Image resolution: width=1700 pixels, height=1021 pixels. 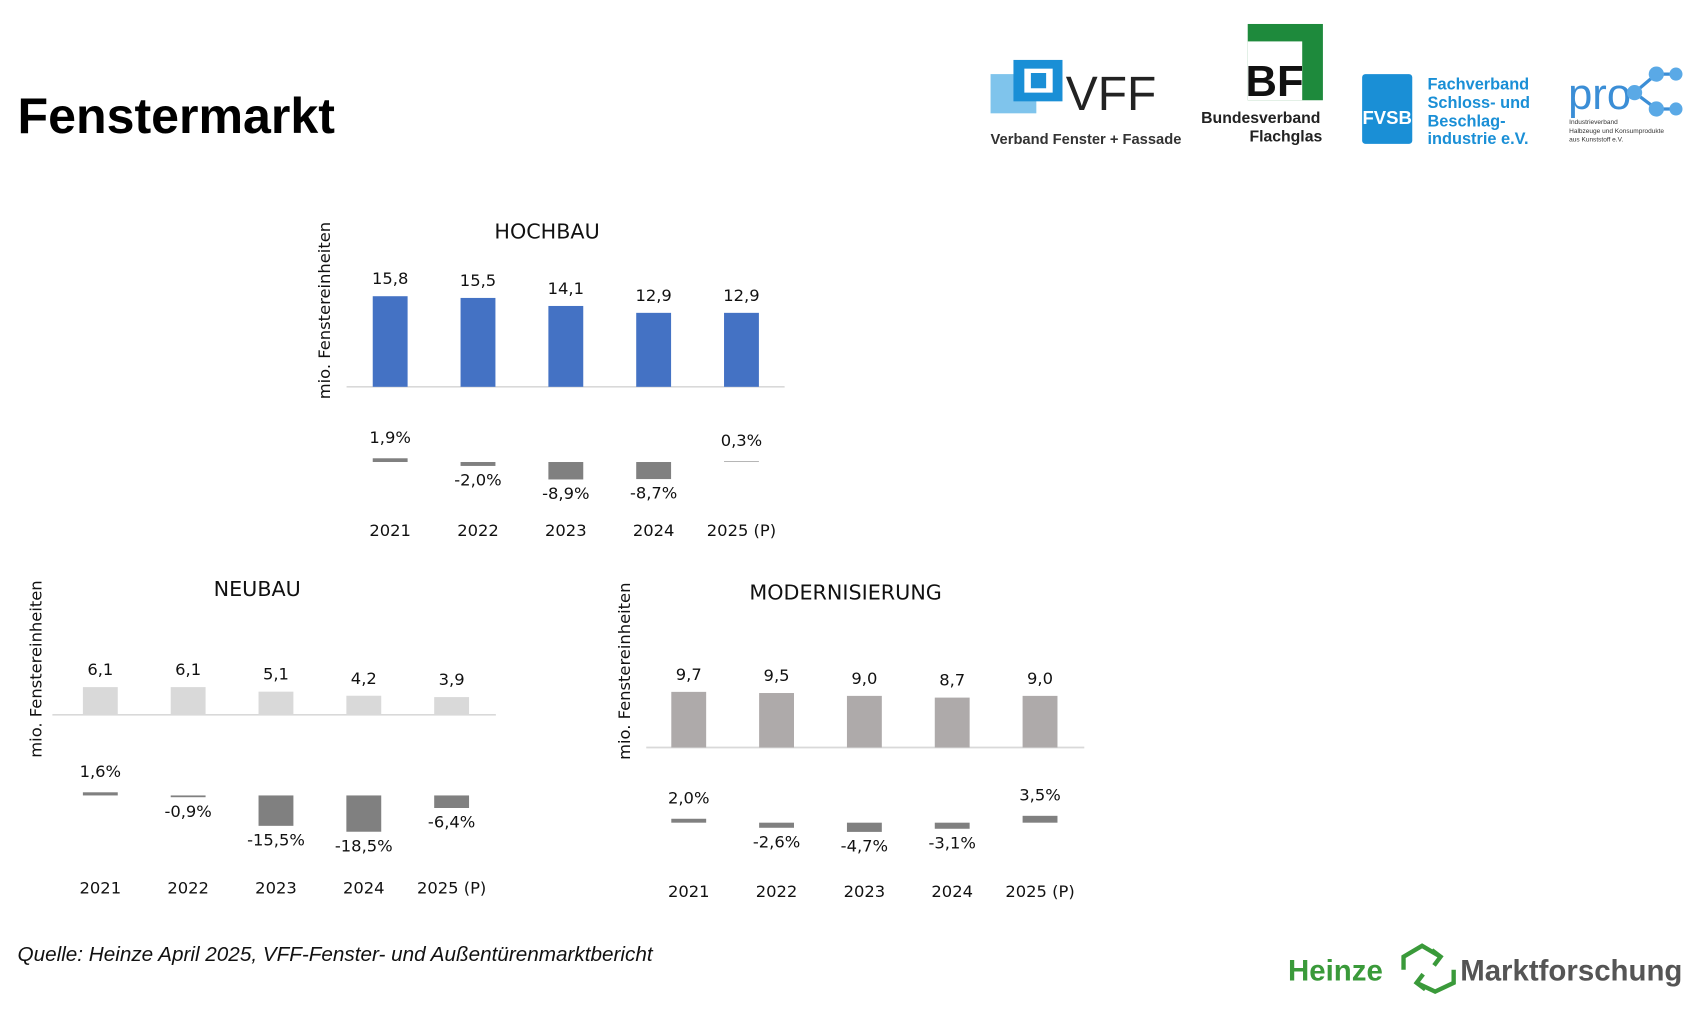 I want to click on change-label: 1,9%, so click(x=389, y=437).